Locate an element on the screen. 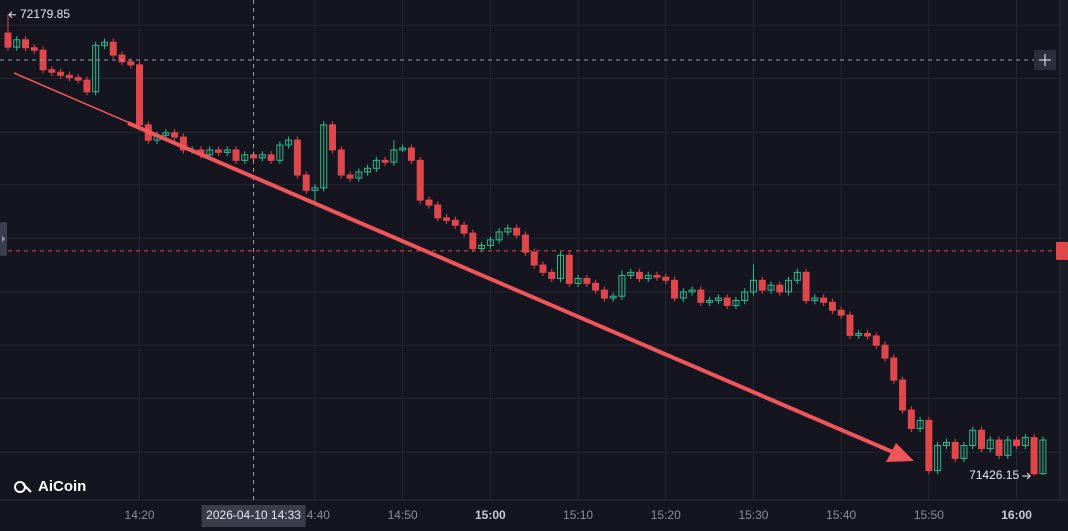 The height and width of the screenshot is (531, 1068). x-tick-label: 15:30 is located at coordinates (753, 515).